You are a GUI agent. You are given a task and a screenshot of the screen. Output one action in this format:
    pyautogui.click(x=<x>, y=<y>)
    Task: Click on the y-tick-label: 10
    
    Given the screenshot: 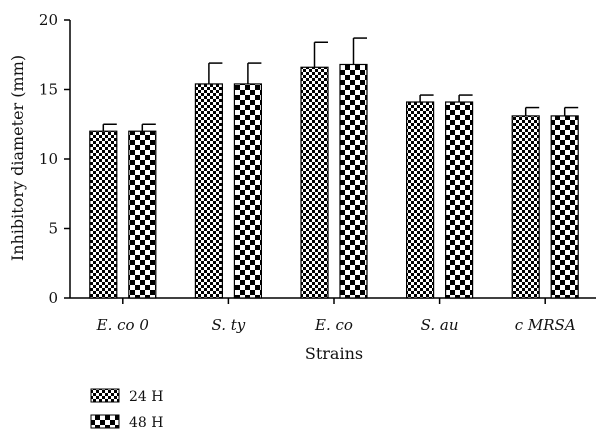 What is the action you would take?
    pyautogui.click(x=48, y=159)
    